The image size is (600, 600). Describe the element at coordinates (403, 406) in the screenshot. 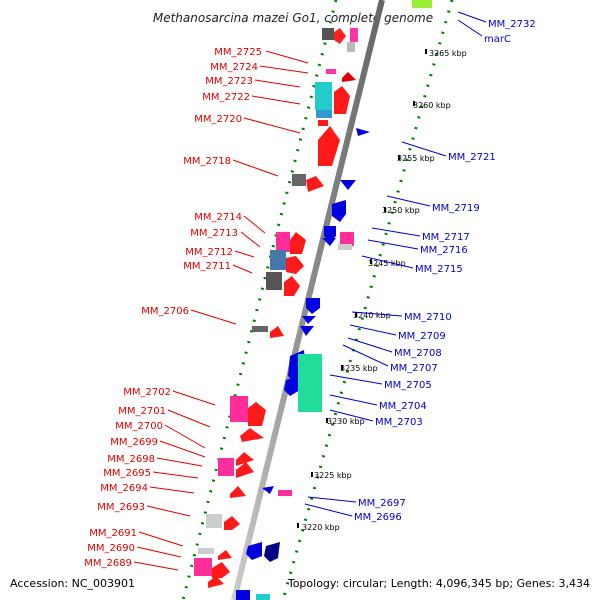

I see `gene-label-mm-2704: MM_2704` at that location.